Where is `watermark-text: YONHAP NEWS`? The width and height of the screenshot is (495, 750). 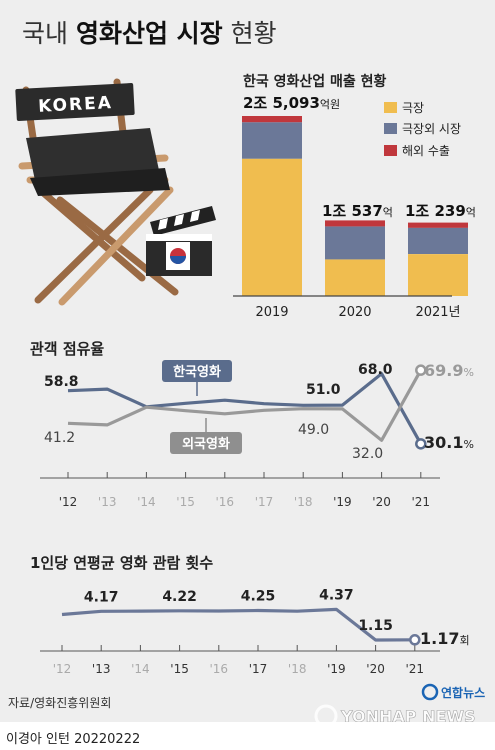
watermark-text: YONHAP NEWS is located at coordinates (408, 714).